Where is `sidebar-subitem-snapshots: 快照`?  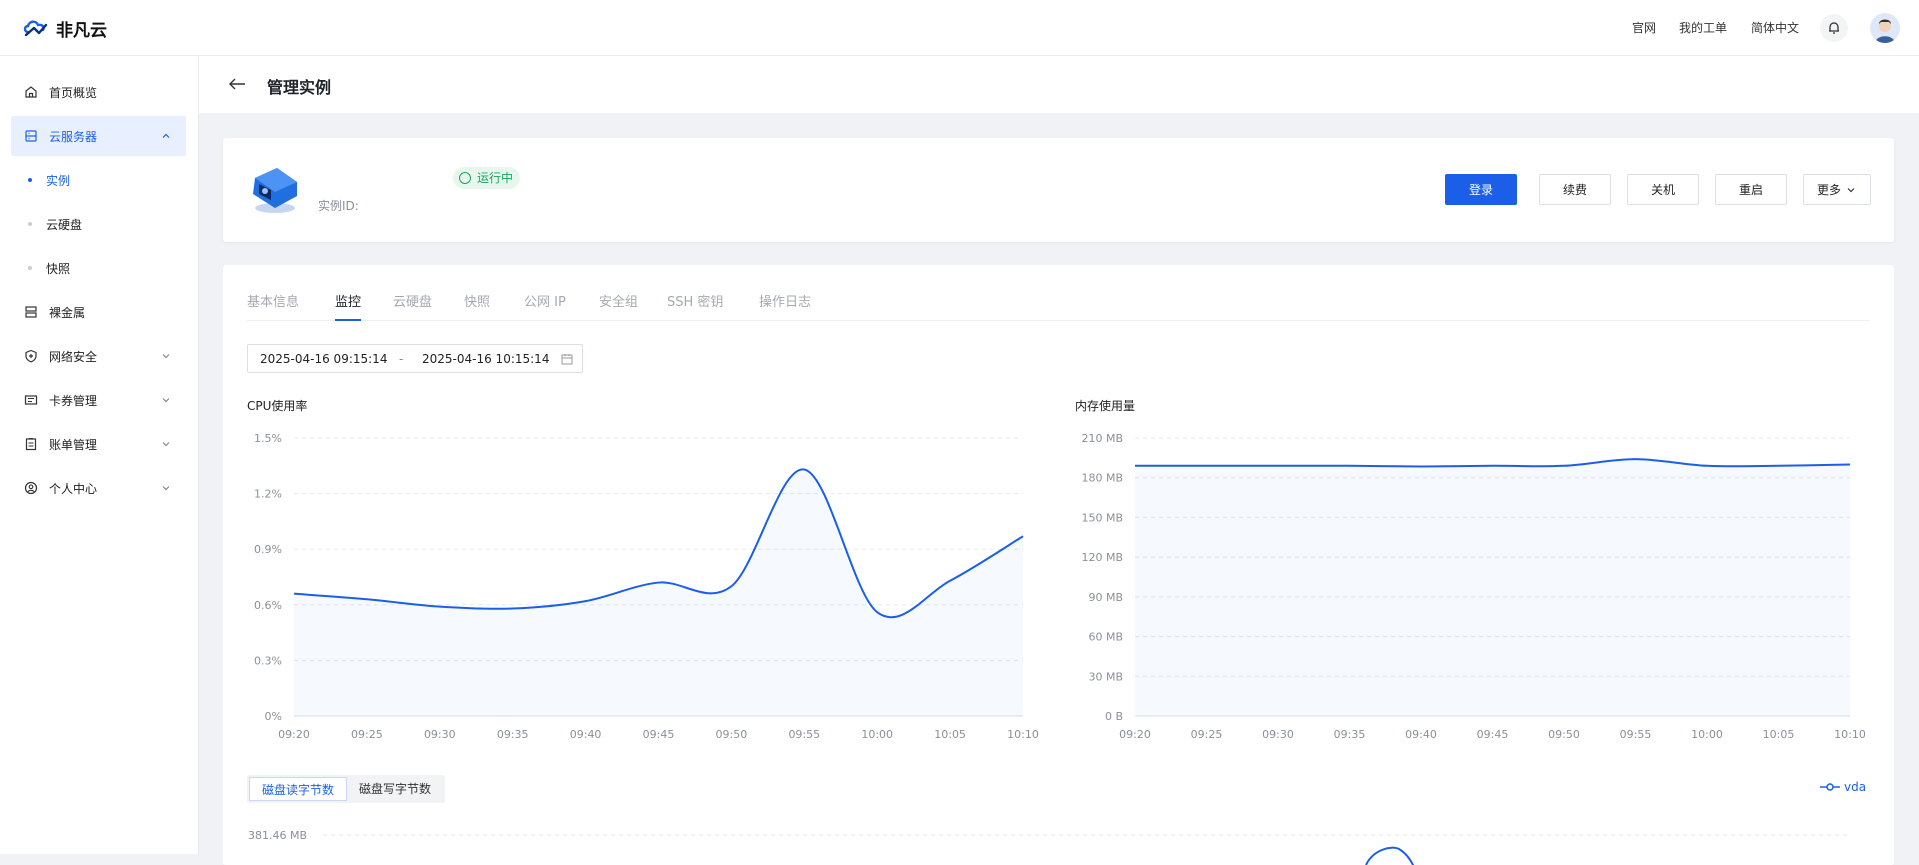
sidebar-subitem-snapshots: 快照 is located at coordinates (98, 268).